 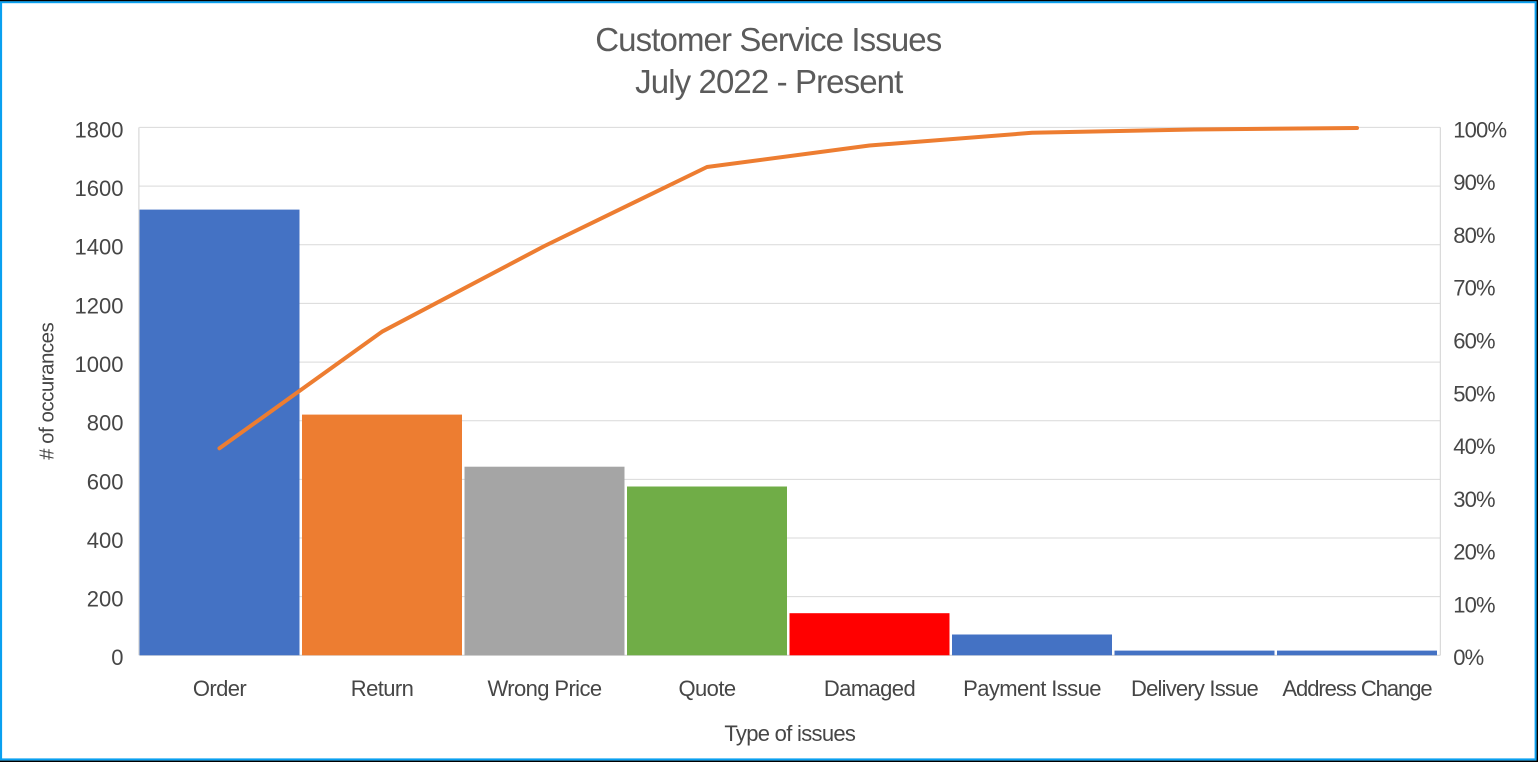 What do you see at coordinates (1474, 393) in the screenshot?
I see `svg-text: 50%` at bounding box center [1474, 393].